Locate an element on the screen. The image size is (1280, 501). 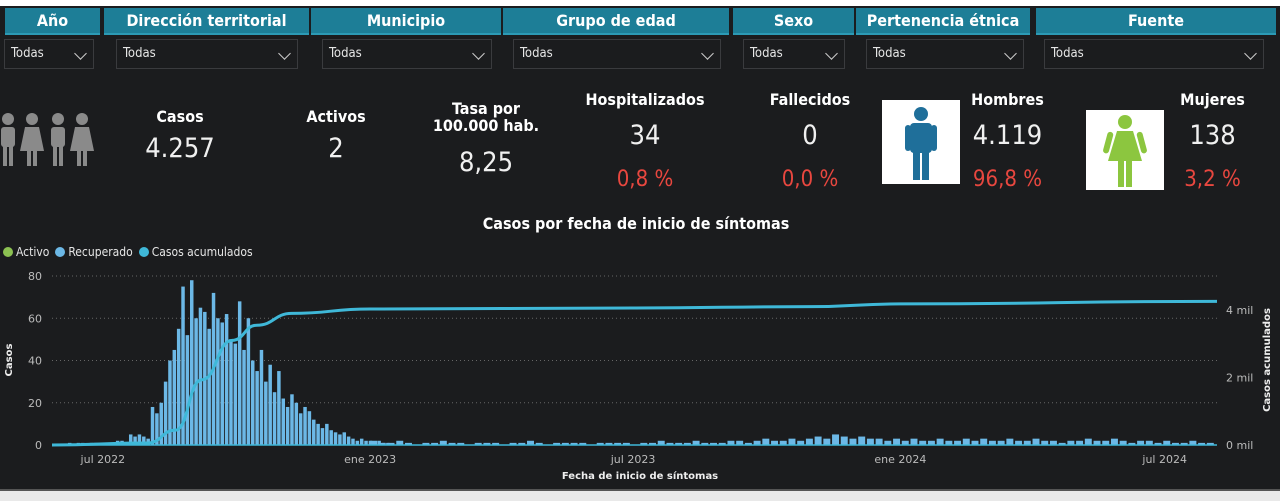
hombres-label: Hombres is located at coordinates (1007, 99).